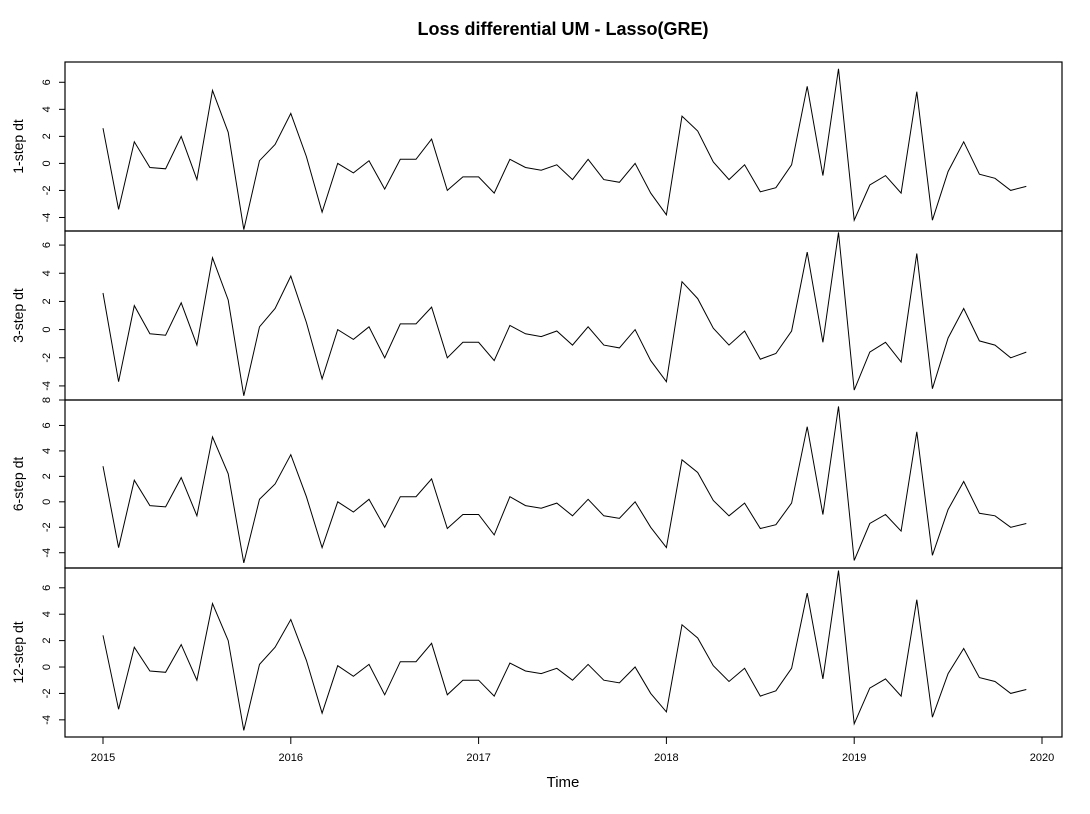  What do you see at coordinates (478, 758) in the screenshot?
I see `x-tick-label: 2017` at bounding box center [478, 758].